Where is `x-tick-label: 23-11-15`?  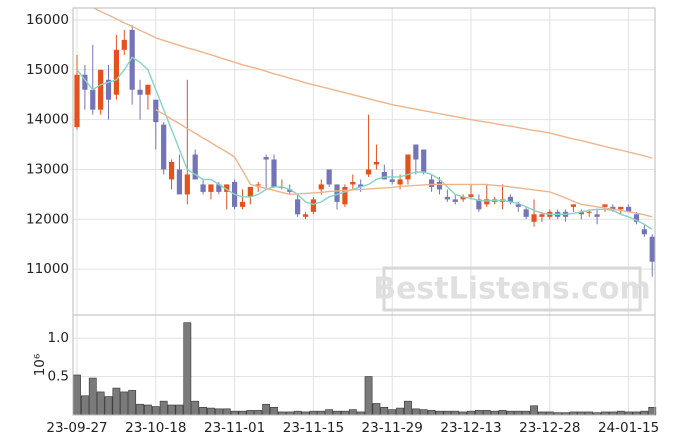 x-tick-label: 23-11-15 is located at coordinates (313, 428).